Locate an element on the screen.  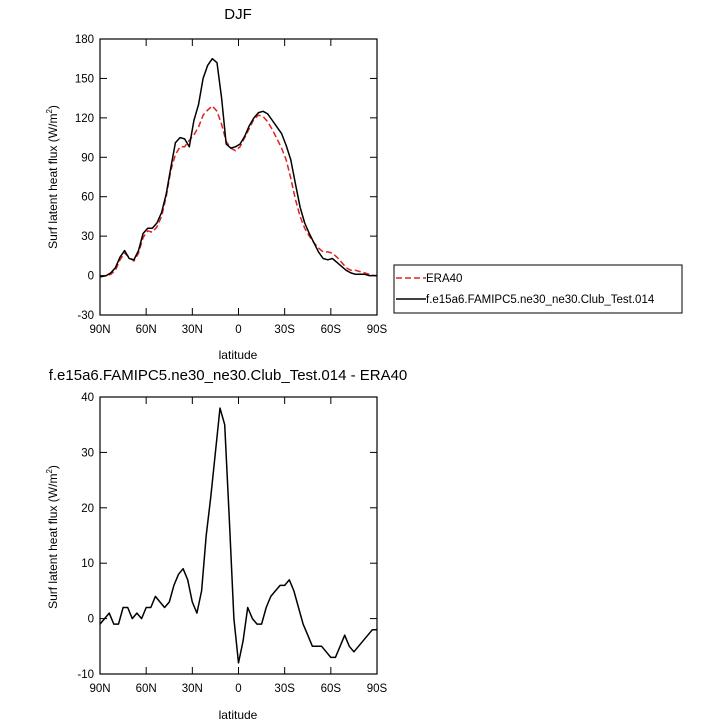
top-plot-frame is located at coordinates (238, 177).